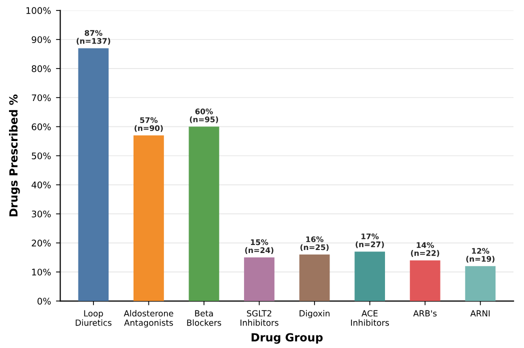  I want to click on y-tick-label: 60%, so click(41, 126).